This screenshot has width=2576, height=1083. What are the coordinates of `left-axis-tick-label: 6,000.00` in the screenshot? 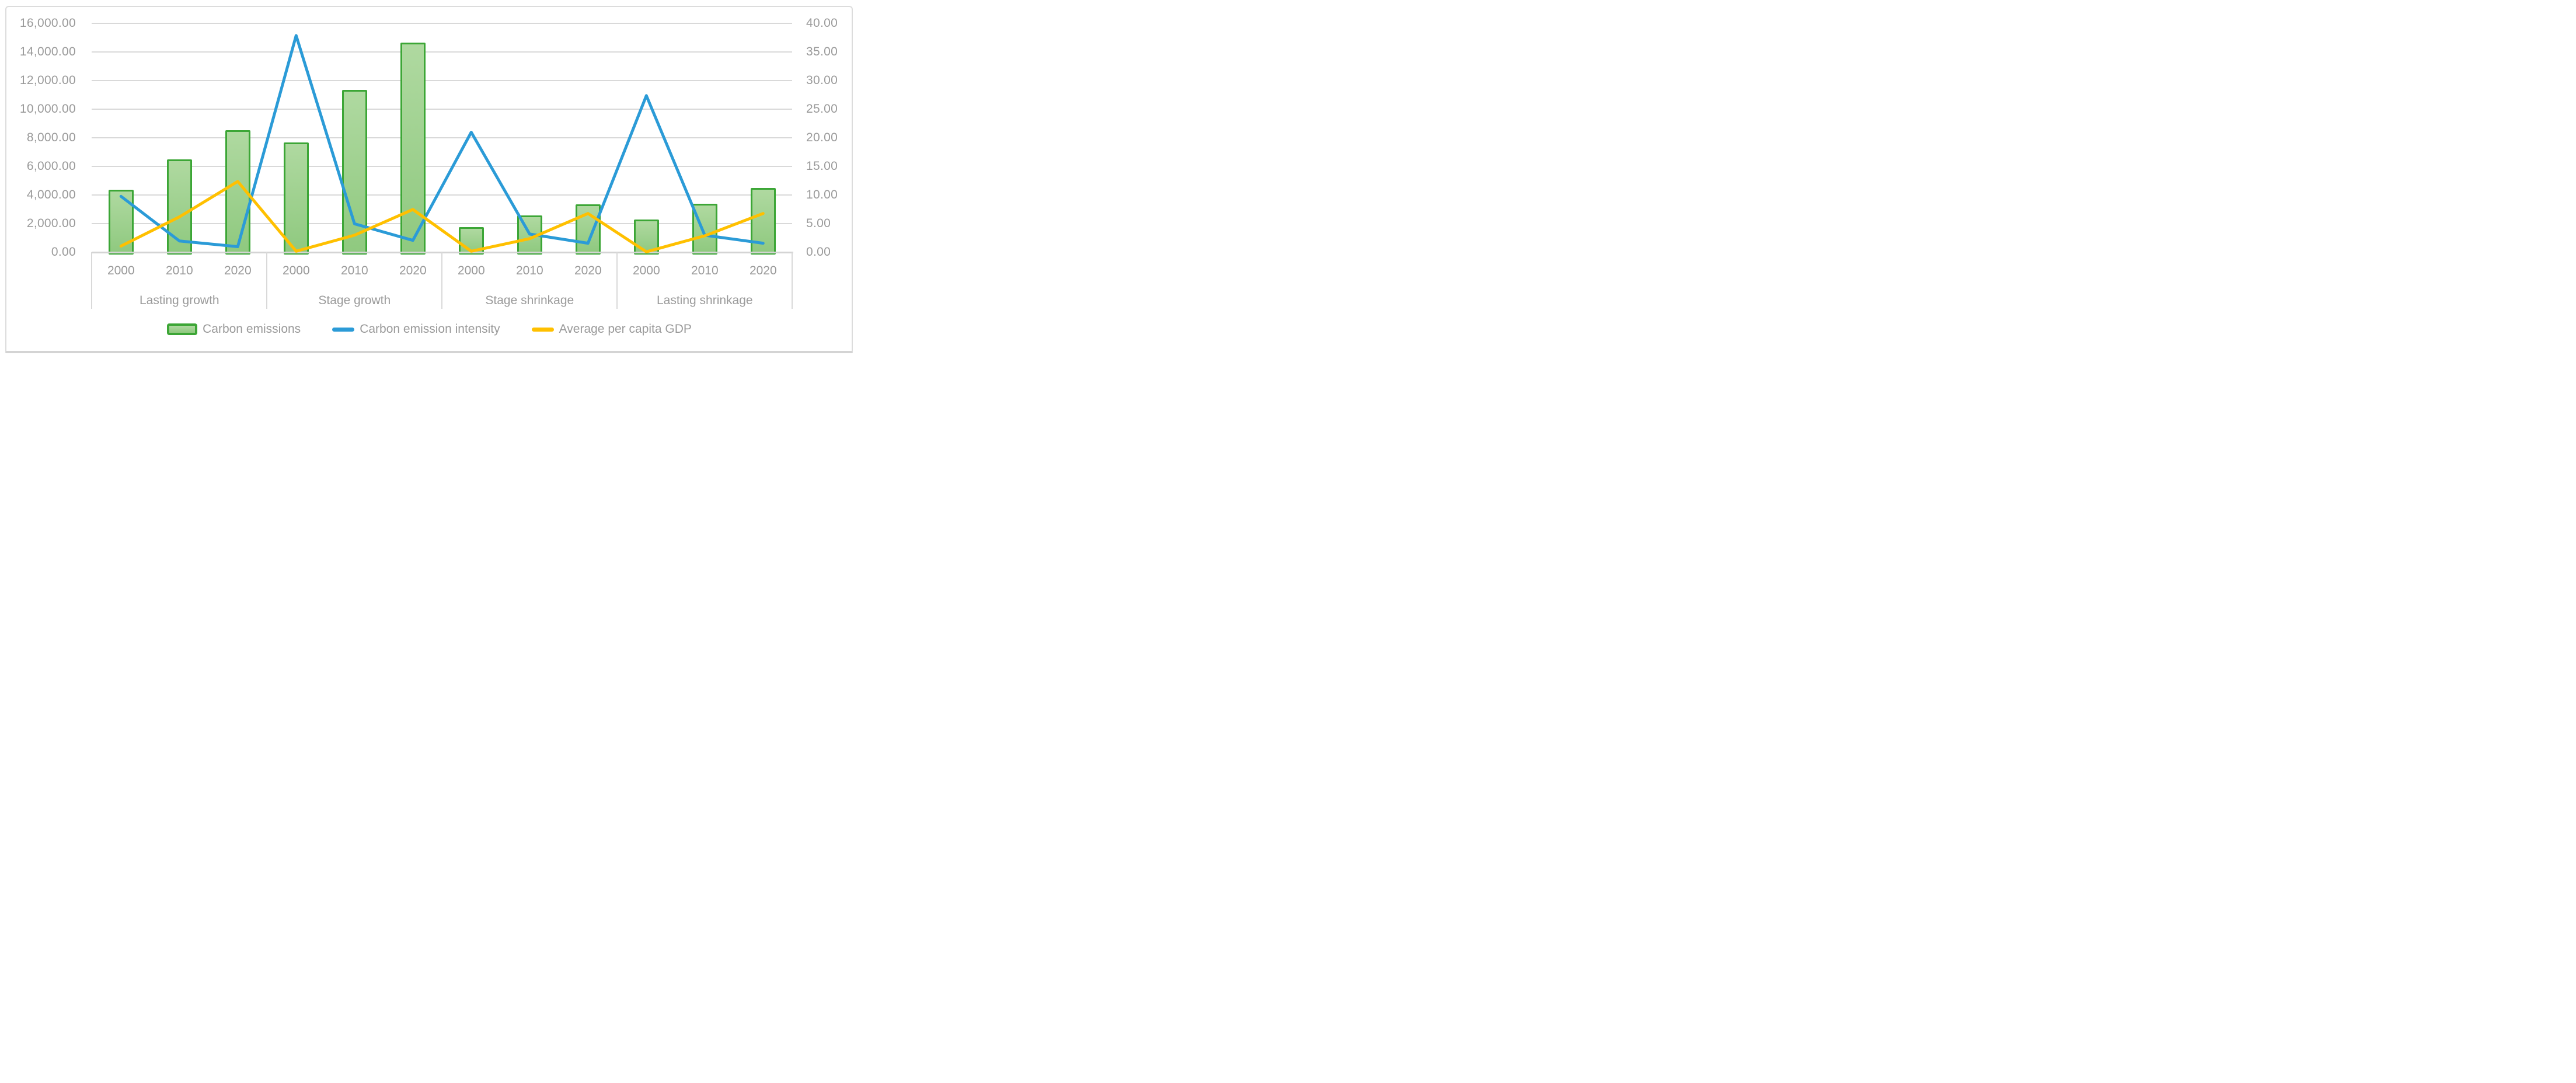 It's located at (51, 166).